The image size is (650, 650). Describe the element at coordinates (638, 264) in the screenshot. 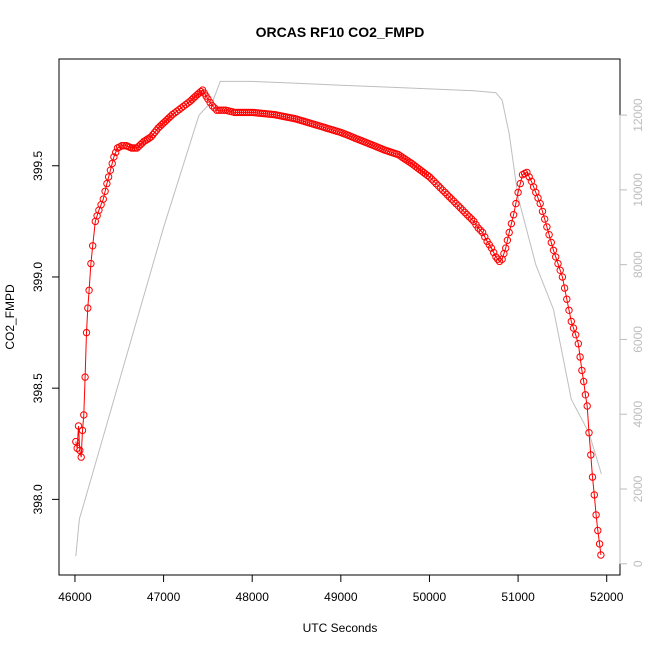

I see `y2-tick-label: 8000` at that location.